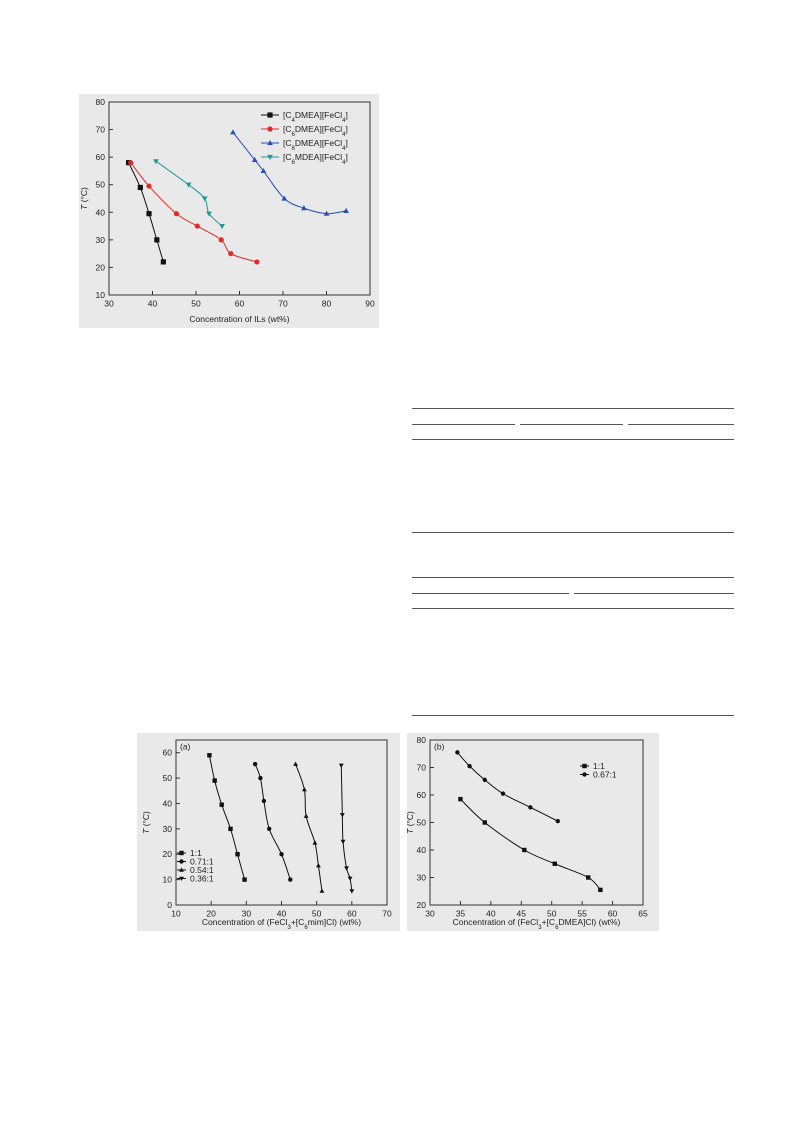  I want to click on legend-label: [C6MDEA][FeCl4], so click(315, 159).